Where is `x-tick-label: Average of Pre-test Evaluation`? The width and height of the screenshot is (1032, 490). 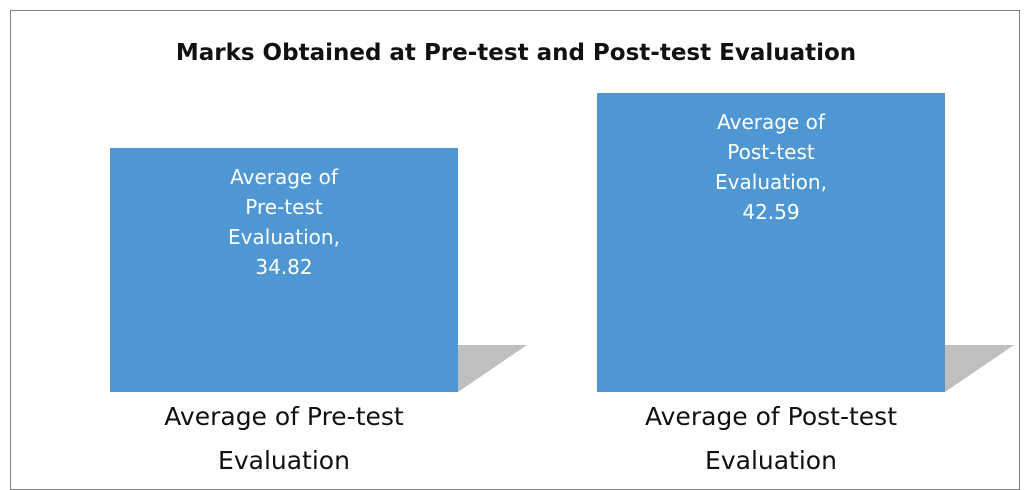
x-tick-label: Average of Pre-test Evaluation is located at coordinates (284, 438).